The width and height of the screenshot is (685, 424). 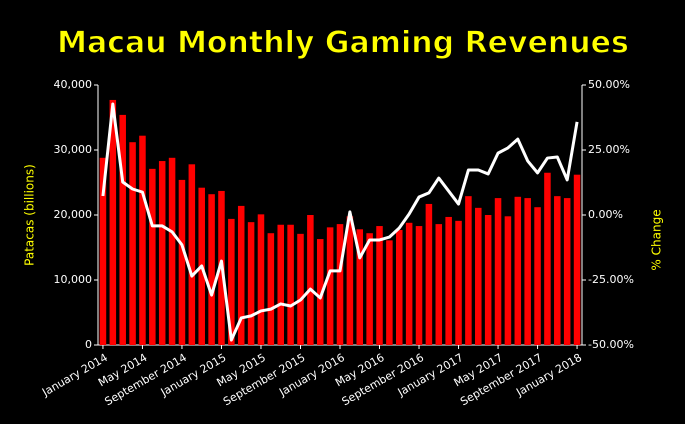 What do you see at coordinates (88, 344) in the screenshot?
I see `y-tick-label: 0` at bounding box center [88, 344].